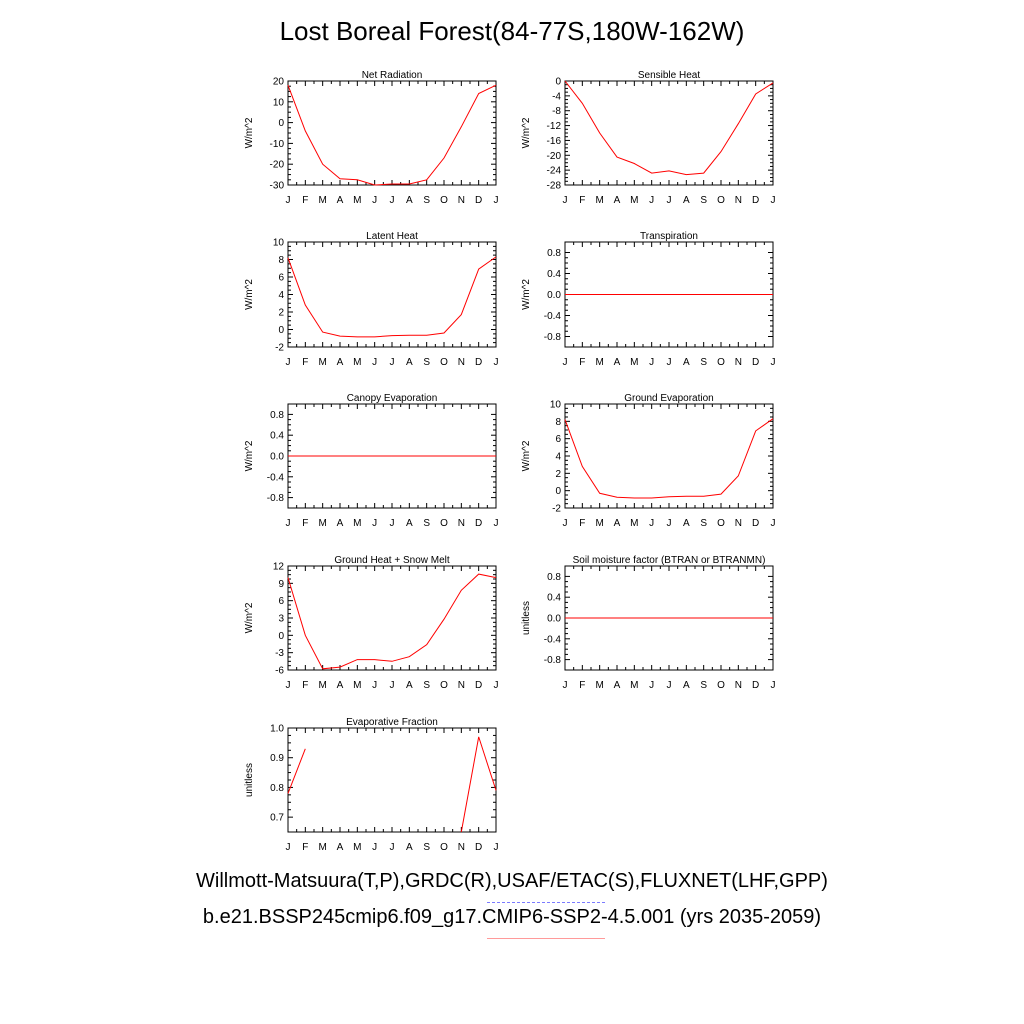  I want to click on y-tick-label: 6, so click(558, 439).